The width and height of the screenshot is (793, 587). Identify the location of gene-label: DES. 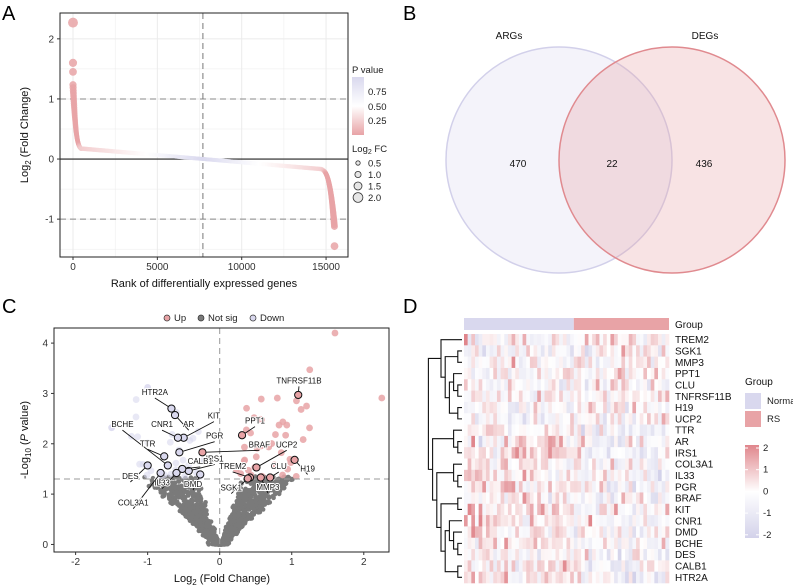
(130, 476).